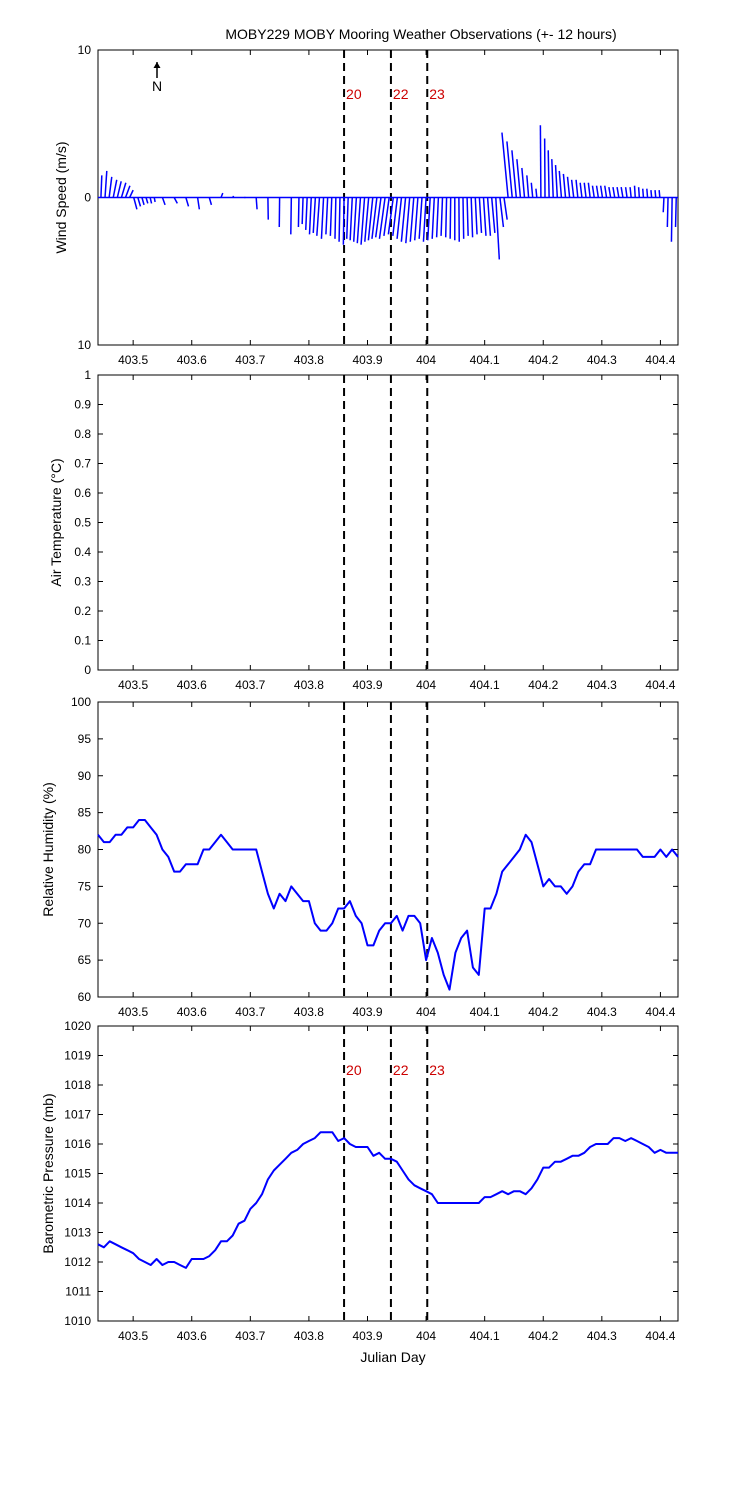  I want to click on y-tick-label: 1017, so click(77, 1115).